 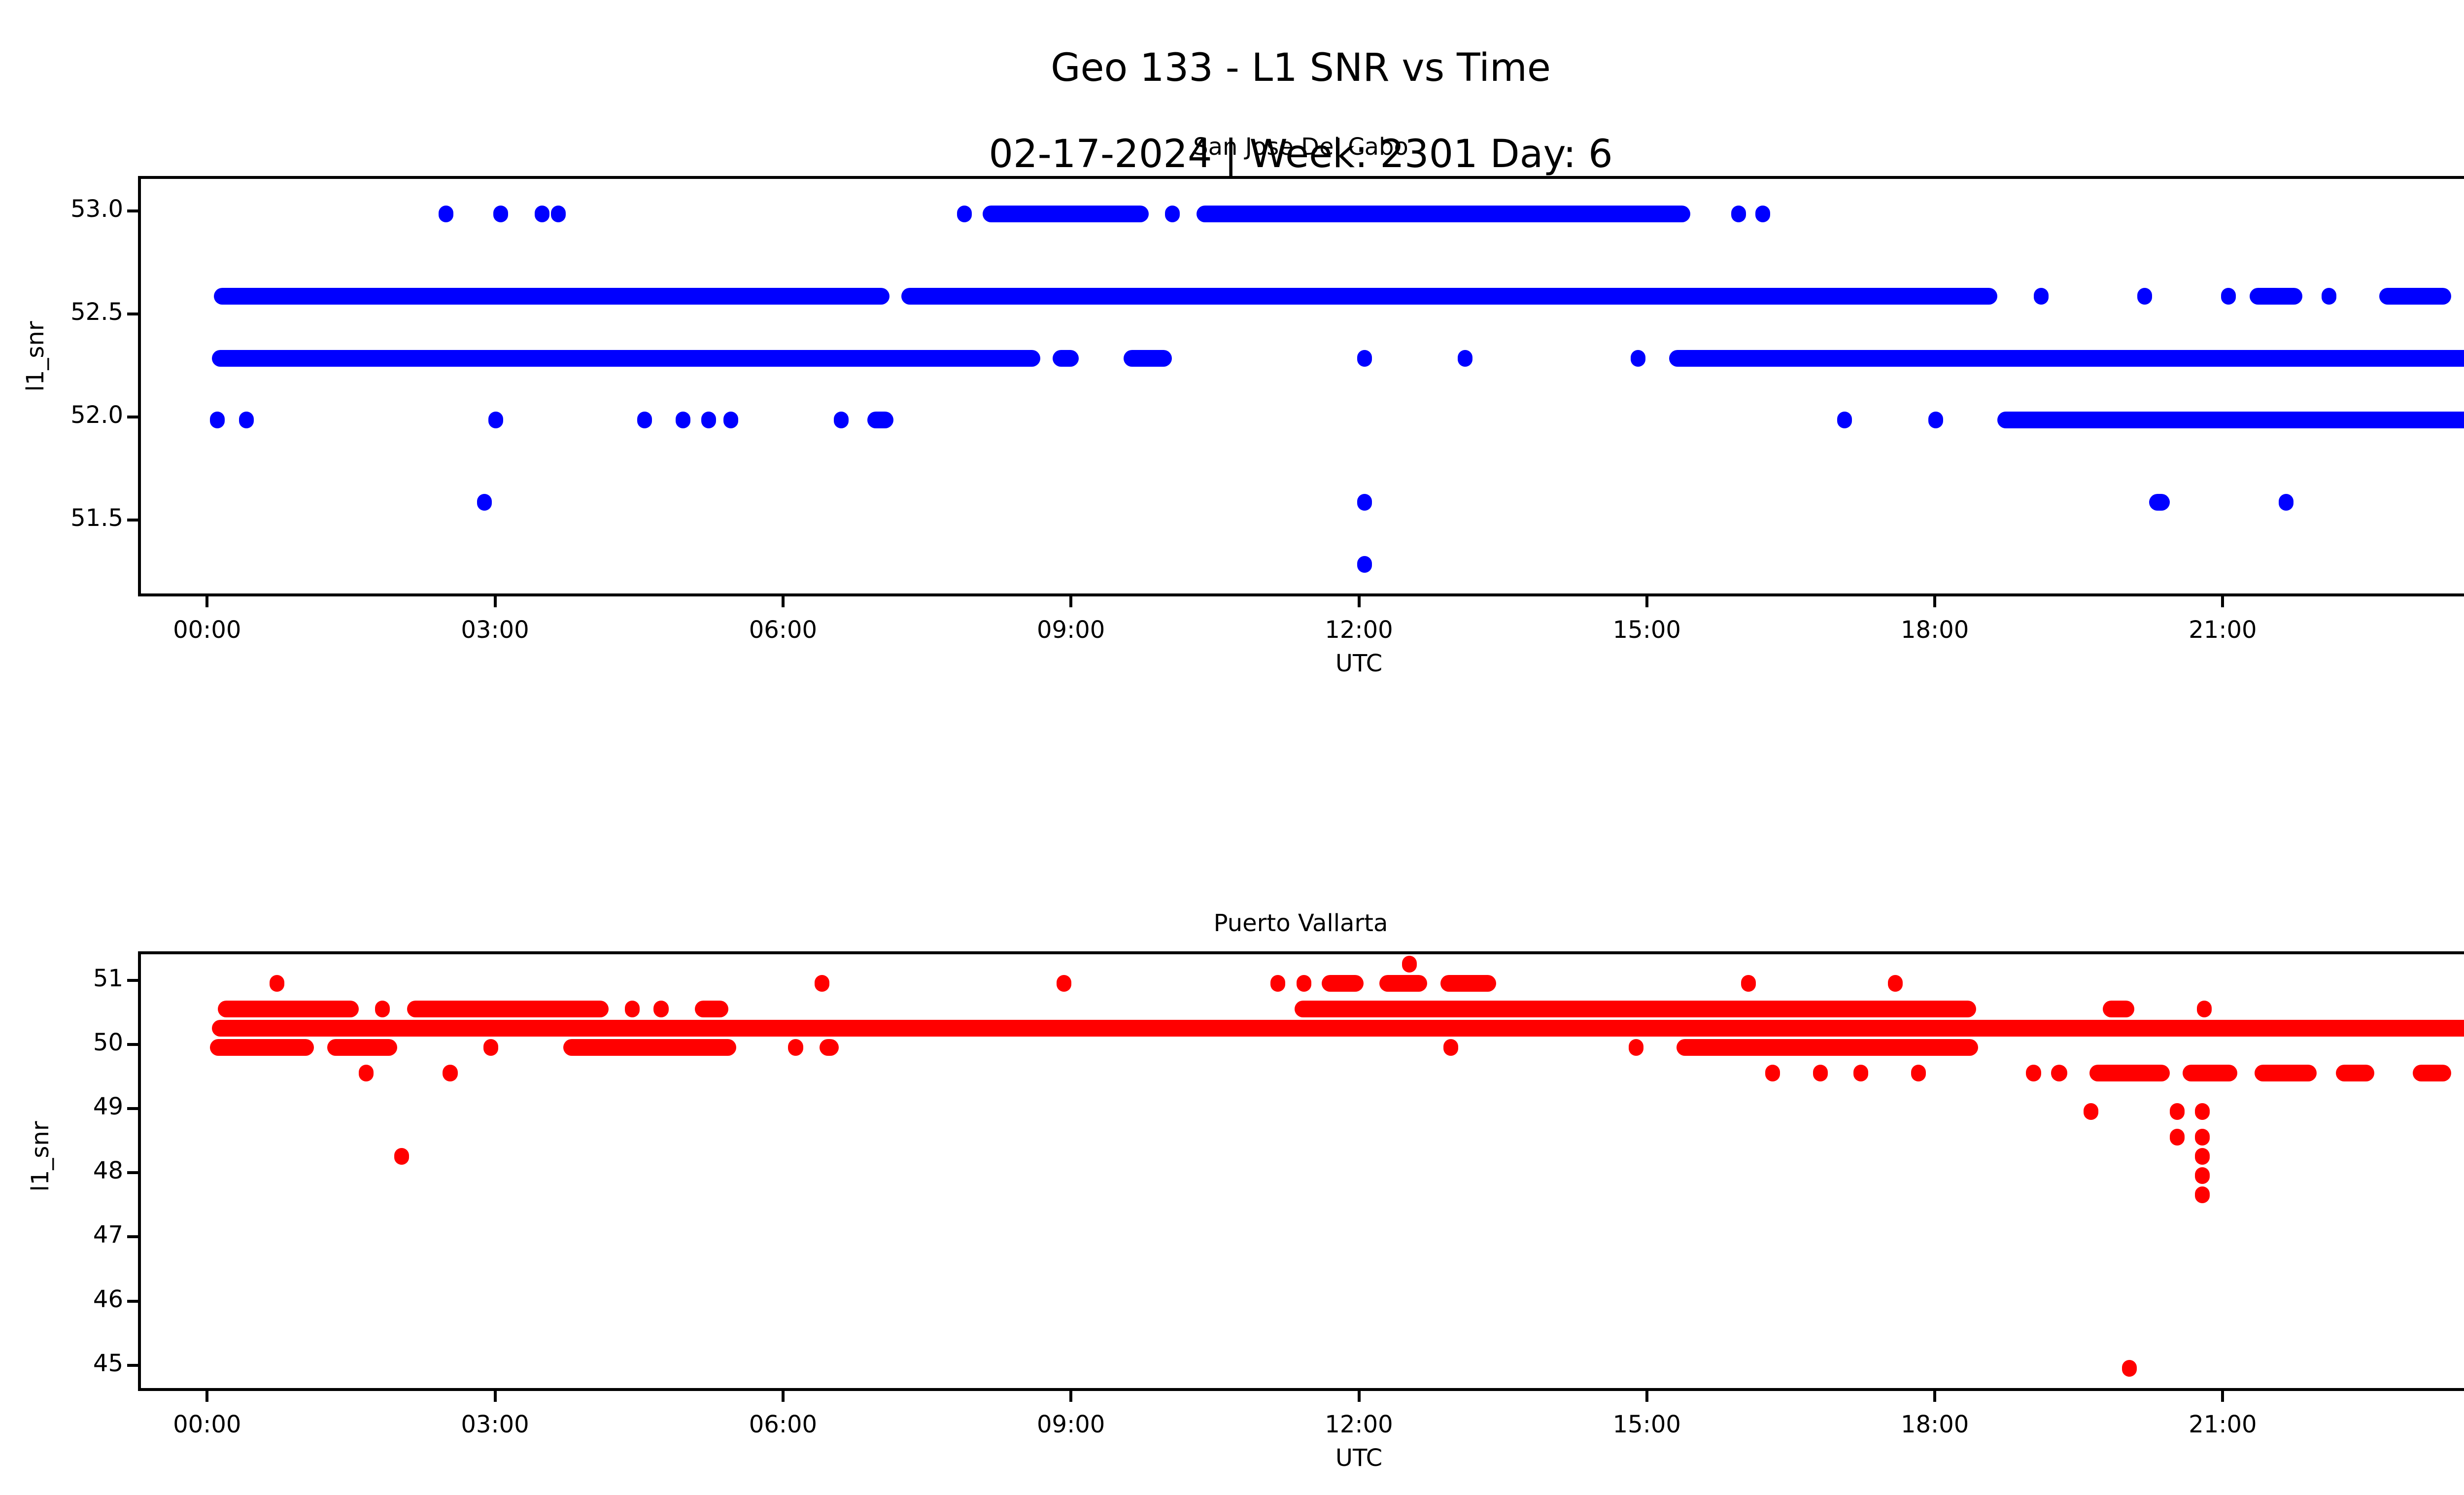 What do you see at coordinates (96, 518) in the screenshot?
I see `y-tick-label: 51.5` at bounding box center [96, 518].